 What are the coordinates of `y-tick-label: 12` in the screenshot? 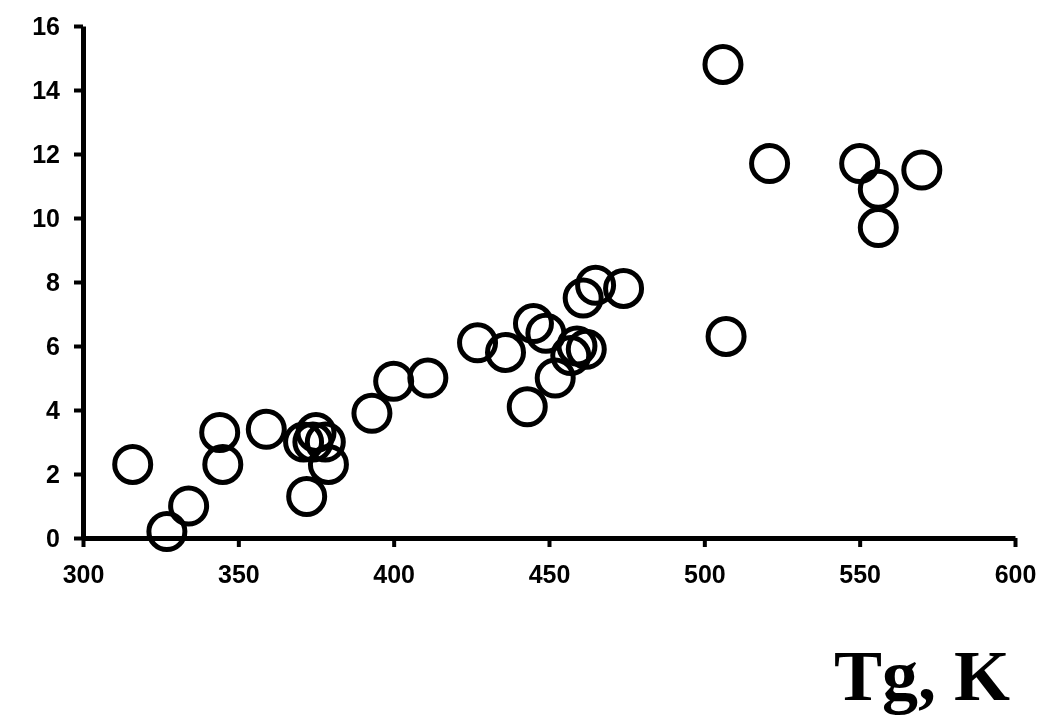 It's located at (46, 153).